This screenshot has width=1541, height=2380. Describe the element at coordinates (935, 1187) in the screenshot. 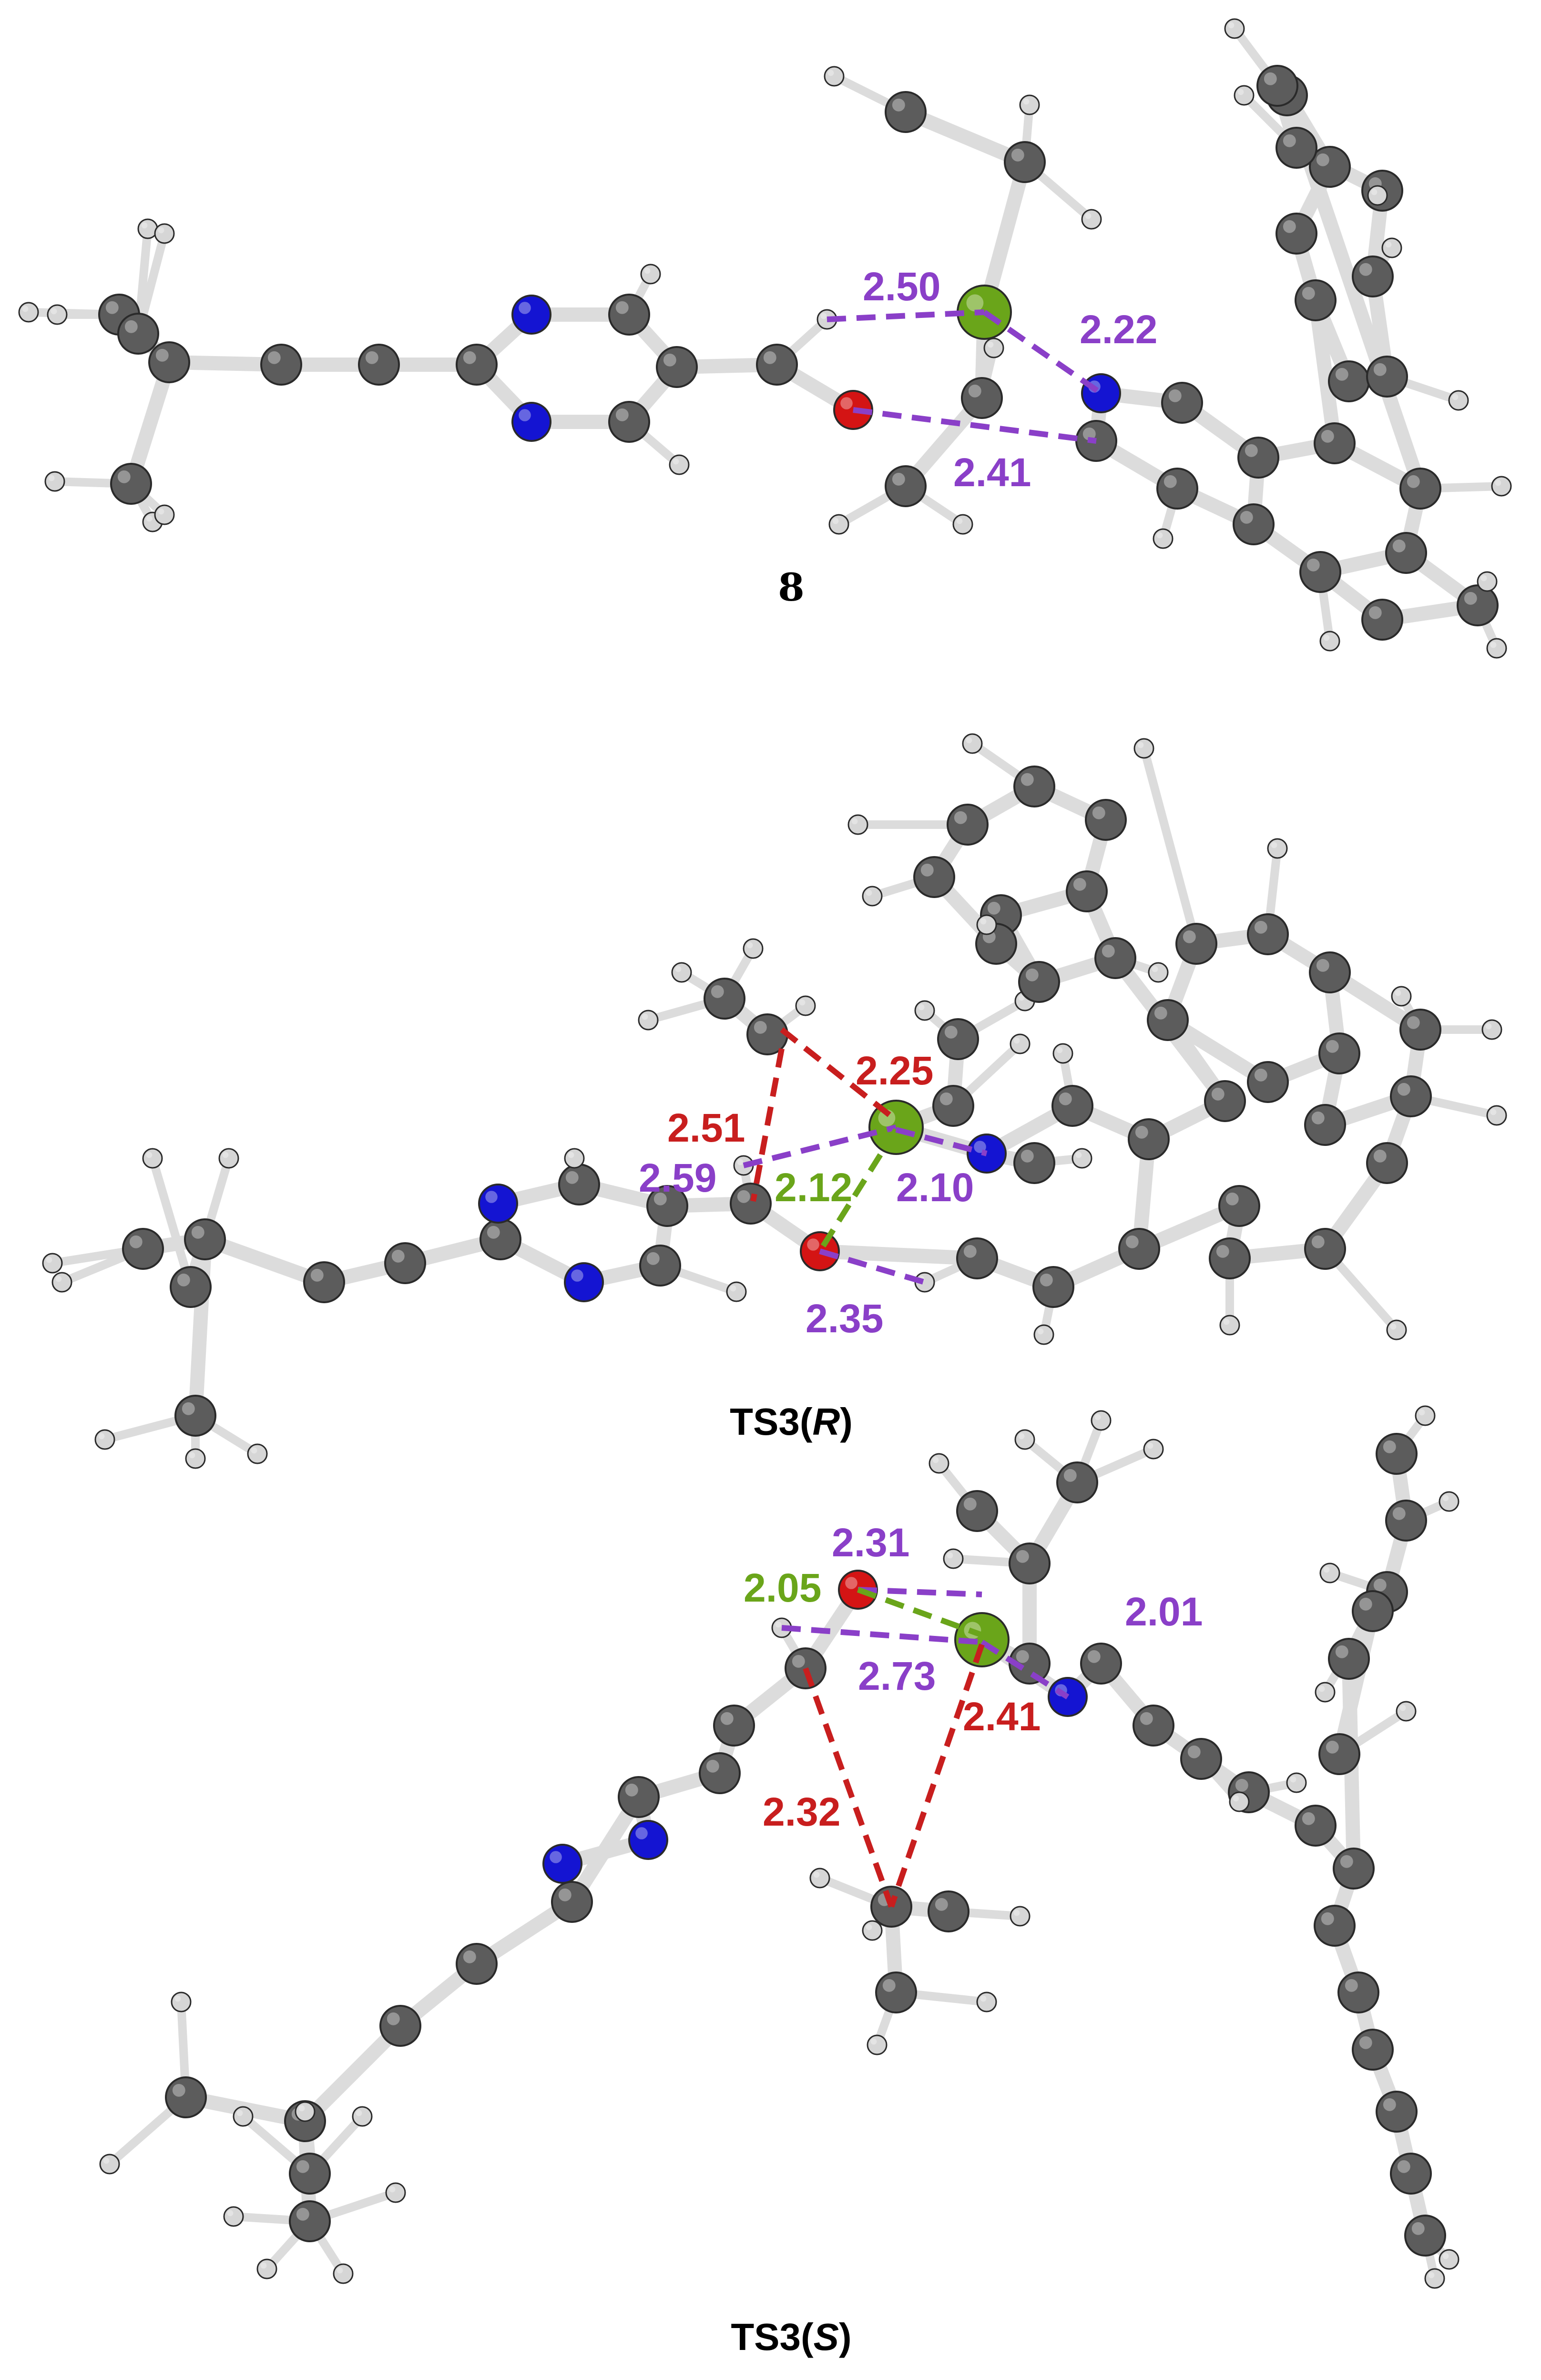

I see `distance-label: 2.10` at that location.